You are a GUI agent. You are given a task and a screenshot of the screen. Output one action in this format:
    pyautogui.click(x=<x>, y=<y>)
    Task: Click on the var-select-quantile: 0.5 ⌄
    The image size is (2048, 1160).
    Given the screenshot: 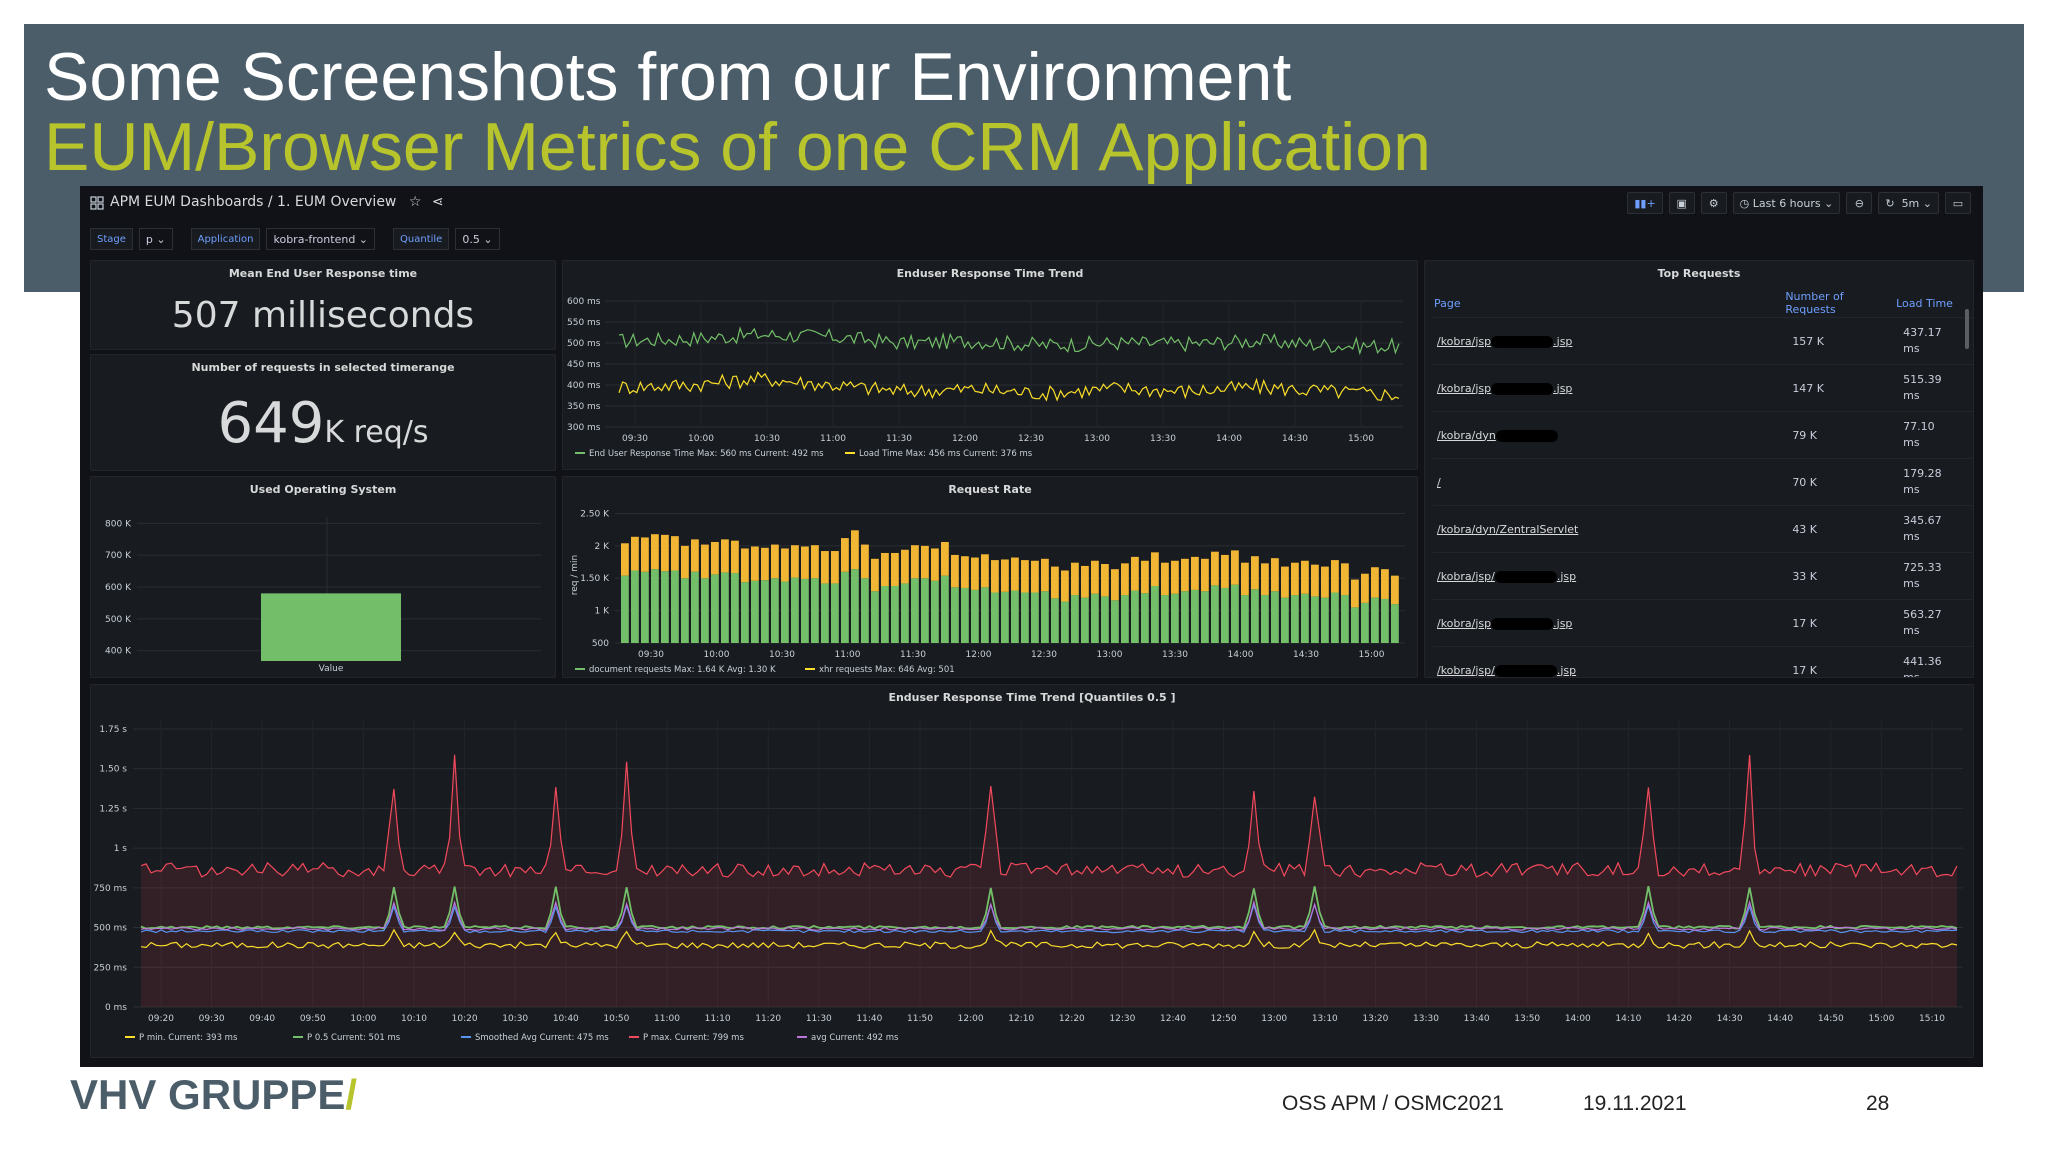 What is the action you would take?
    pyautogui.click(x=477, y=239)
    